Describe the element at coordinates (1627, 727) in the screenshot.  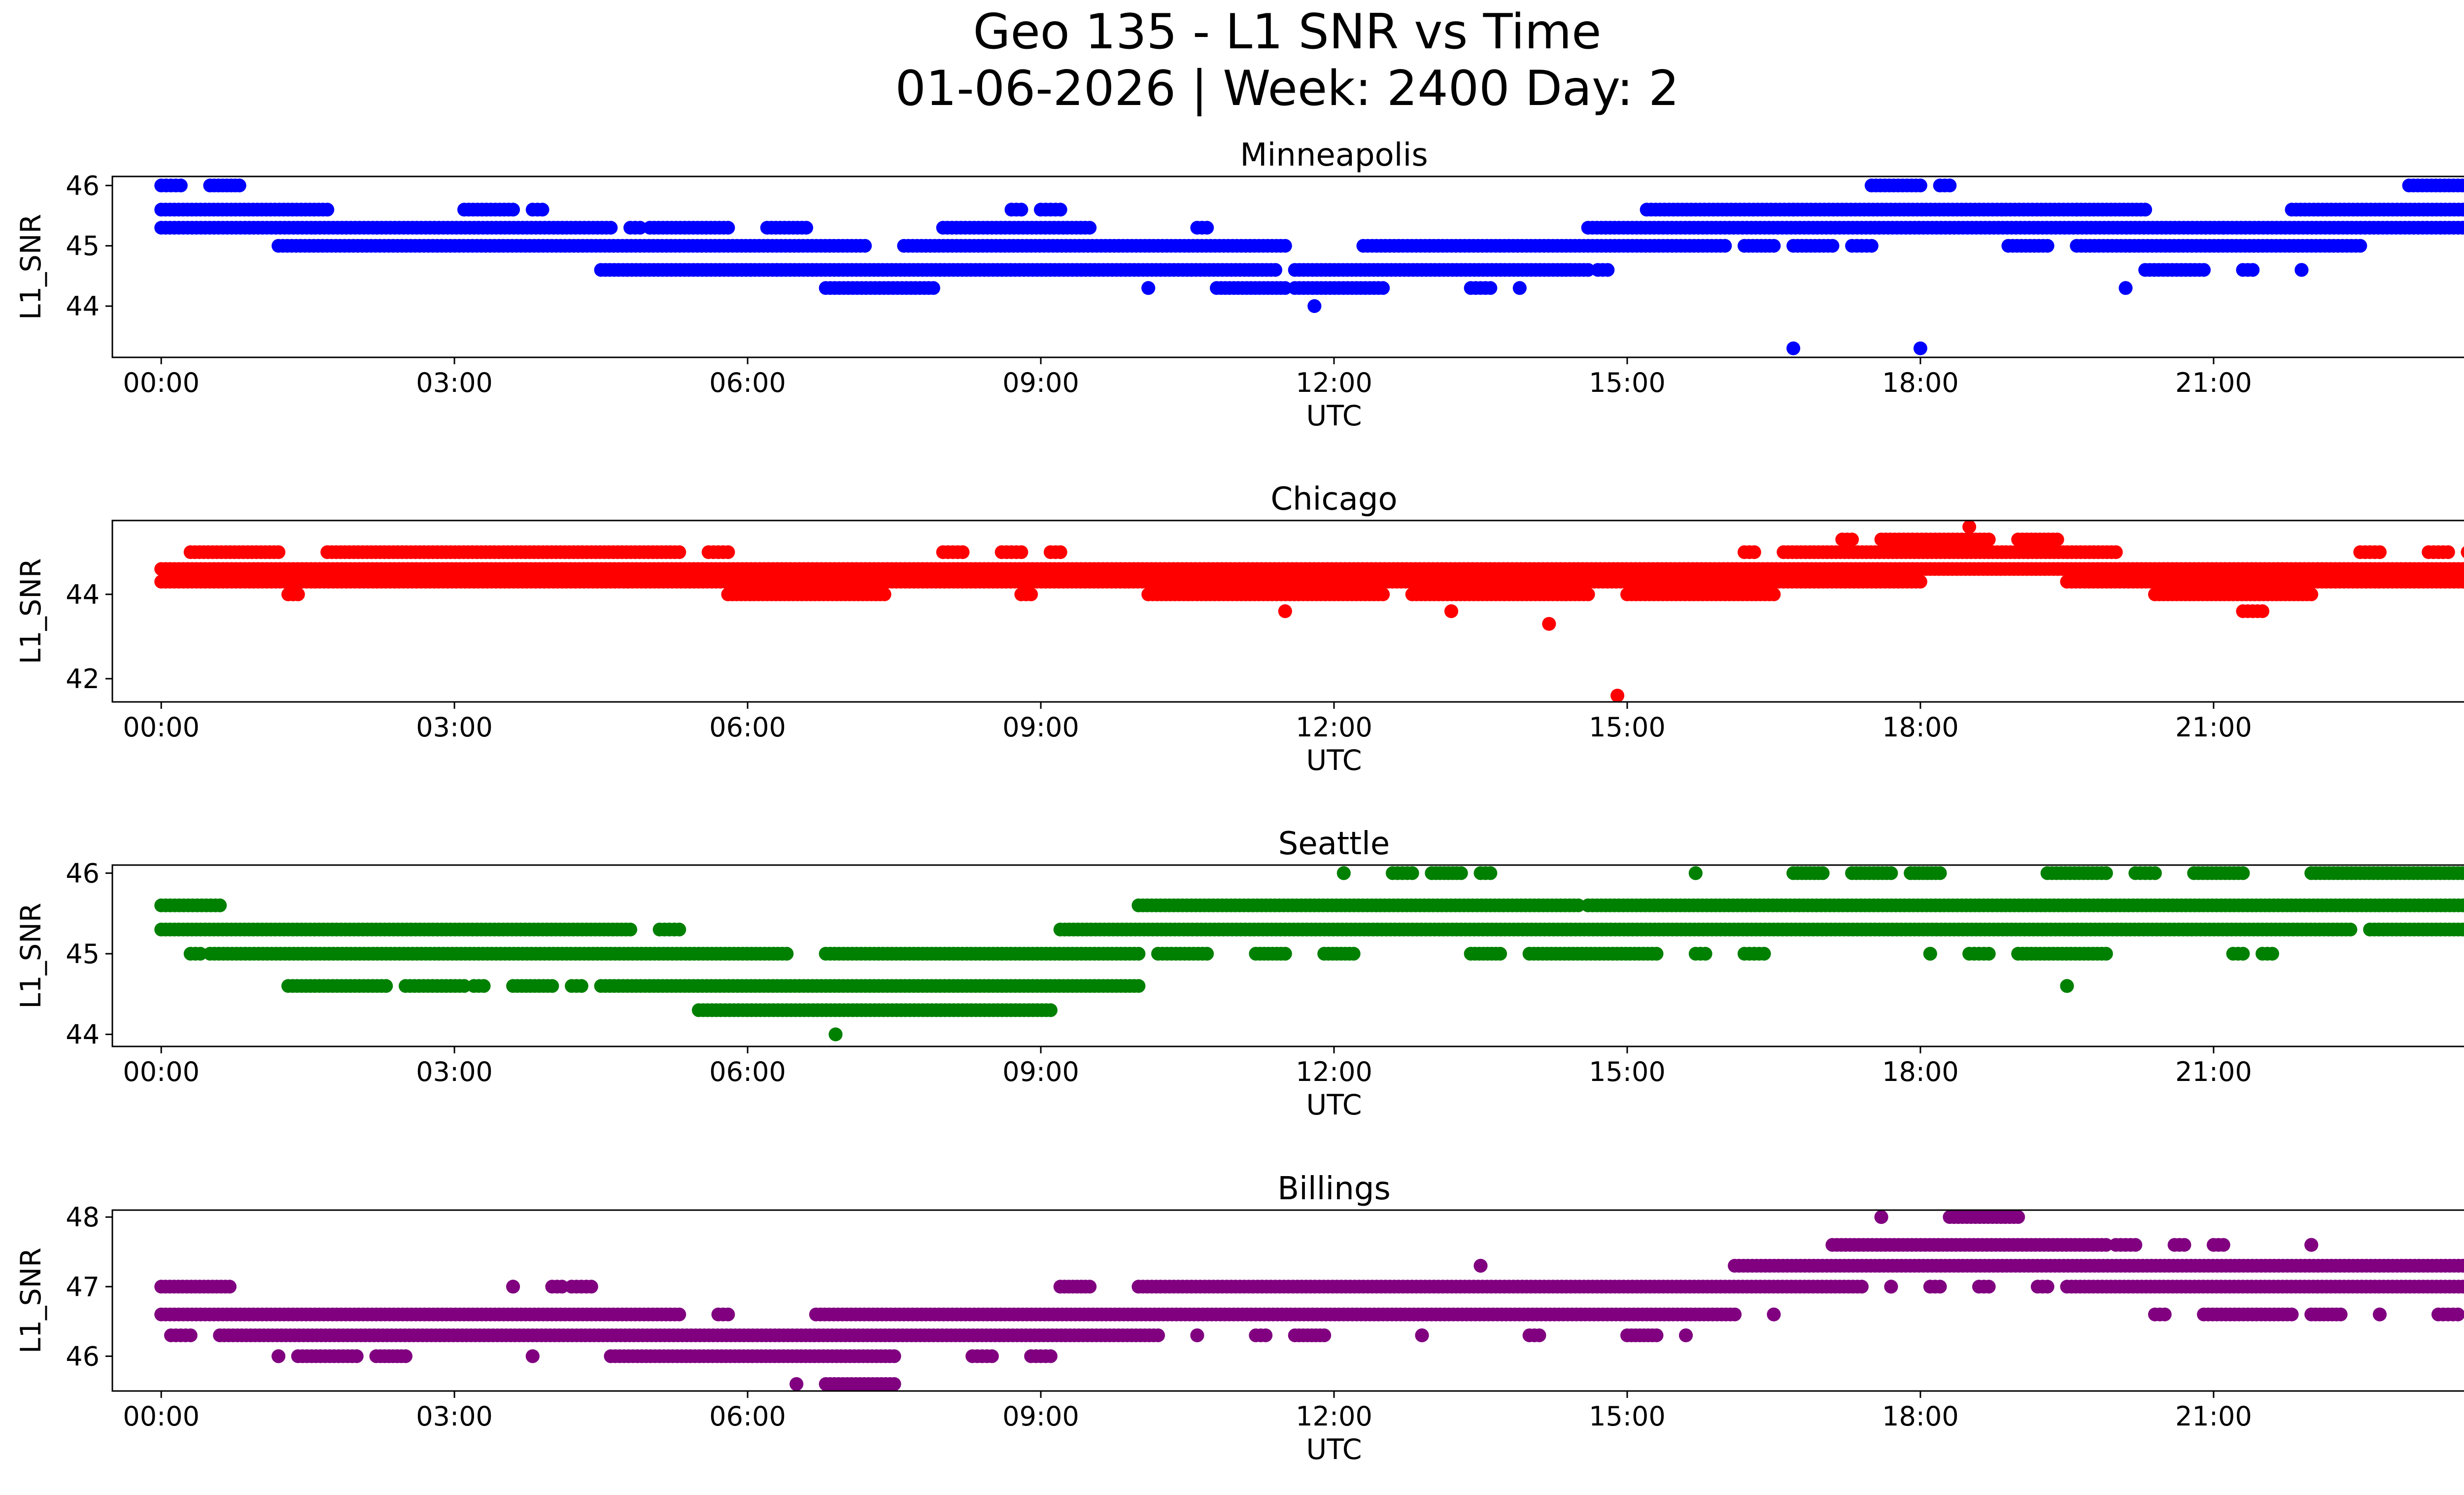
I see `x-tick-label: 15:00` at that location.